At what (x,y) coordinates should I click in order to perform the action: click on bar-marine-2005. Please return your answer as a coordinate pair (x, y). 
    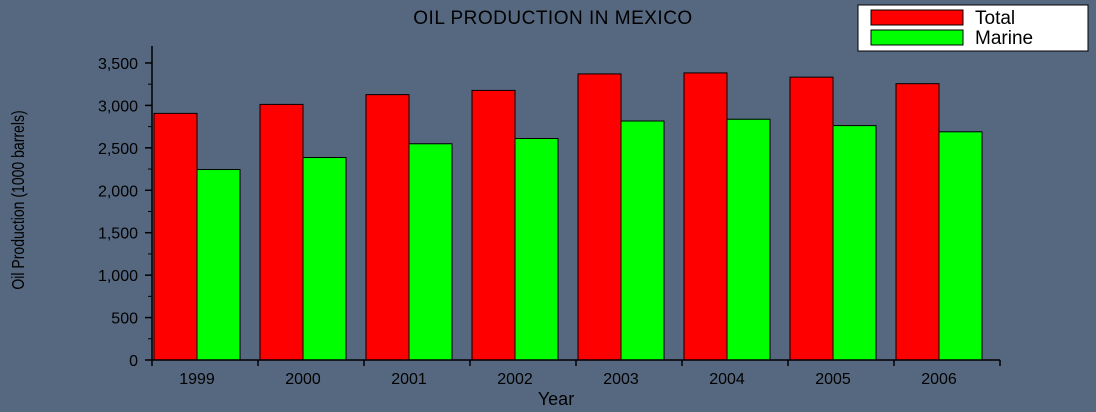
    Looking at the image, I should click on (854, 243).